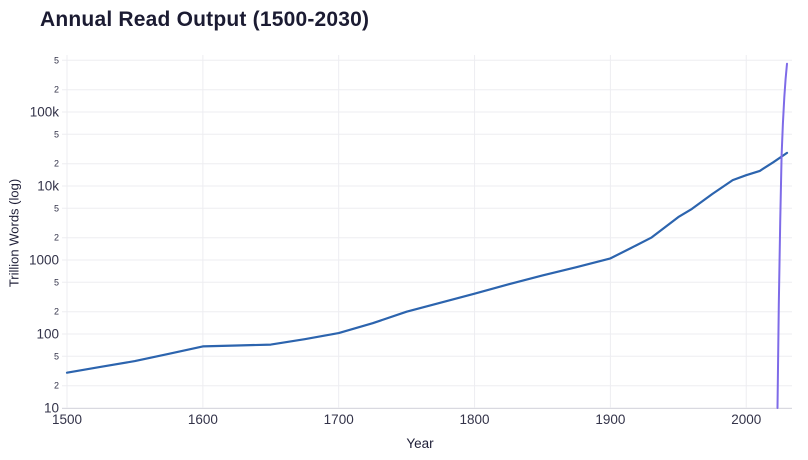  Describe the element at coordinates (610, 419) in the screenshot. I see `x-tick-label: 1900` at that location.